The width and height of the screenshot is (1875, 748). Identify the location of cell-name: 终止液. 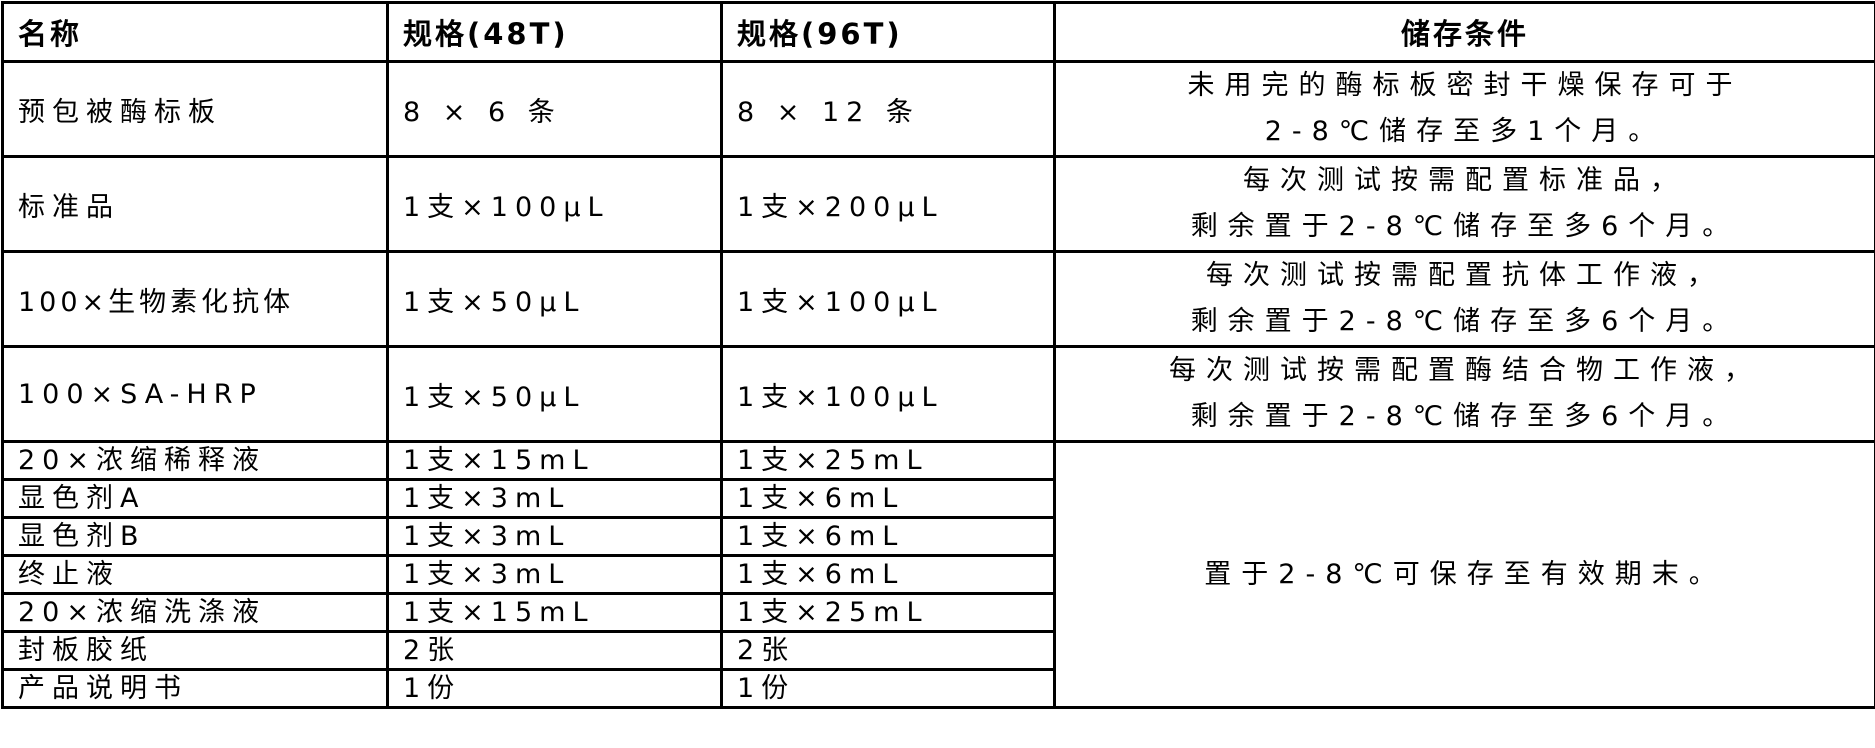
(195, 575).